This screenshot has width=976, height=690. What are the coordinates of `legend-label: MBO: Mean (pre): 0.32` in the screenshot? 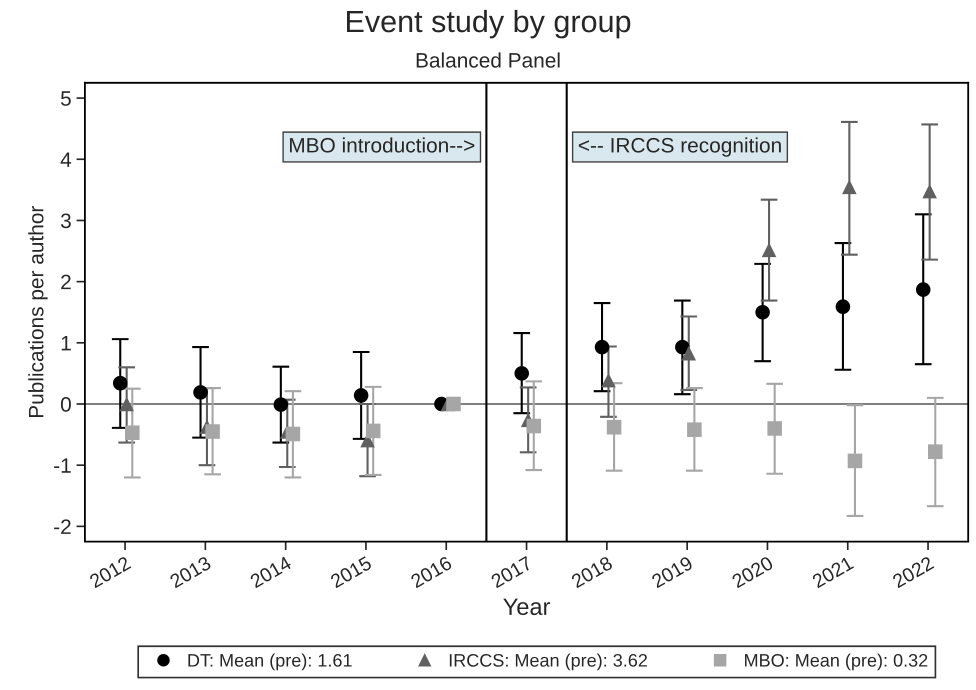 It's located at (836, 661).